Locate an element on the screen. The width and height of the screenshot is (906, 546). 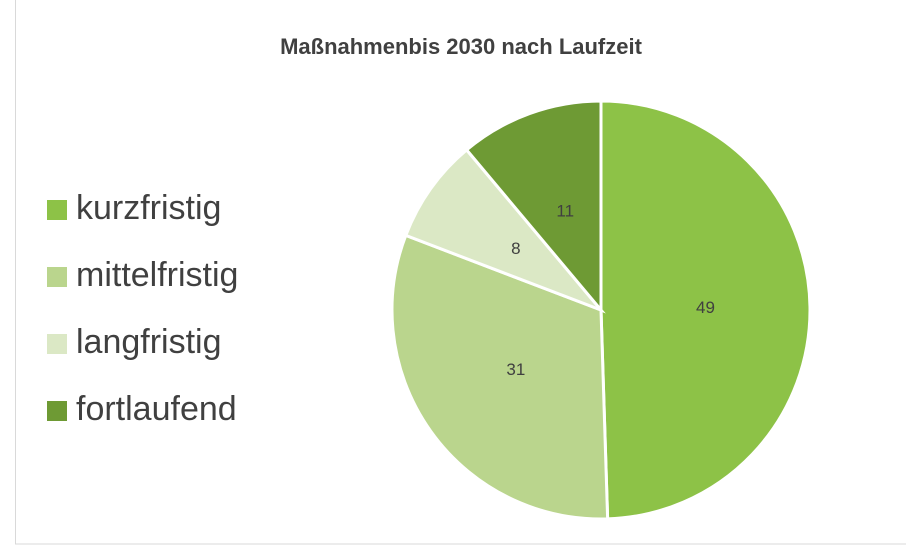
data-label: 49 is located at coordinates (705, 307).